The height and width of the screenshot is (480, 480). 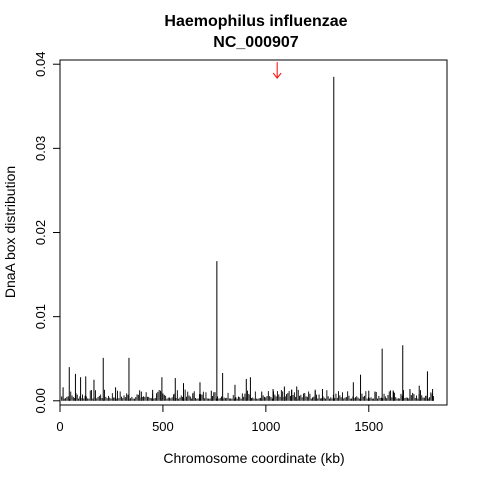 I want to click on marker, so click(x=277, y=70).